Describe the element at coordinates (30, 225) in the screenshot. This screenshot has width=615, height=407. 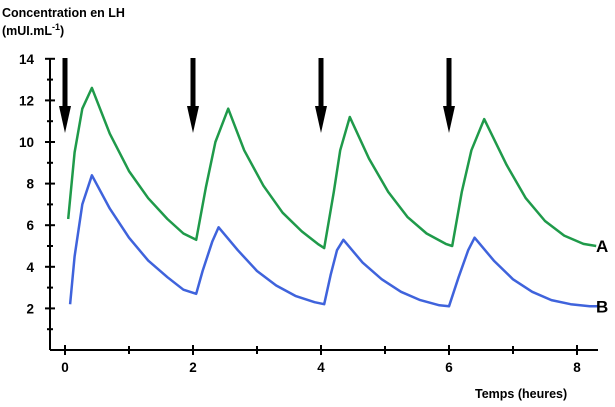
I see `y-tick-label: 6` at that location.